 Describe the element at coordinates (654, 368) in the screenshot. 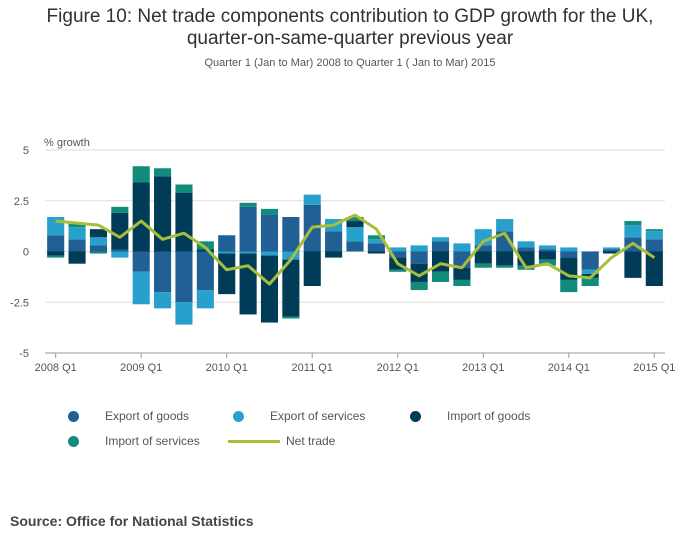

I see `x-tick-label: 2015 Q1` at that location.